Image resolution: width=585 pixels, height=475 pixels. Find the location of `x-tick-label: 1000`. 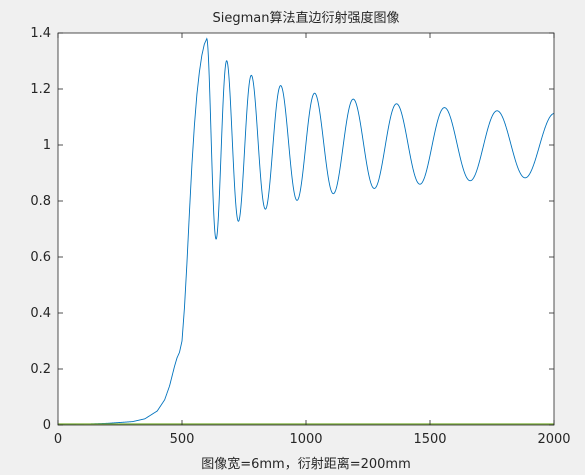

x-tick-label: 1000 is located at coordinates (305, 439).